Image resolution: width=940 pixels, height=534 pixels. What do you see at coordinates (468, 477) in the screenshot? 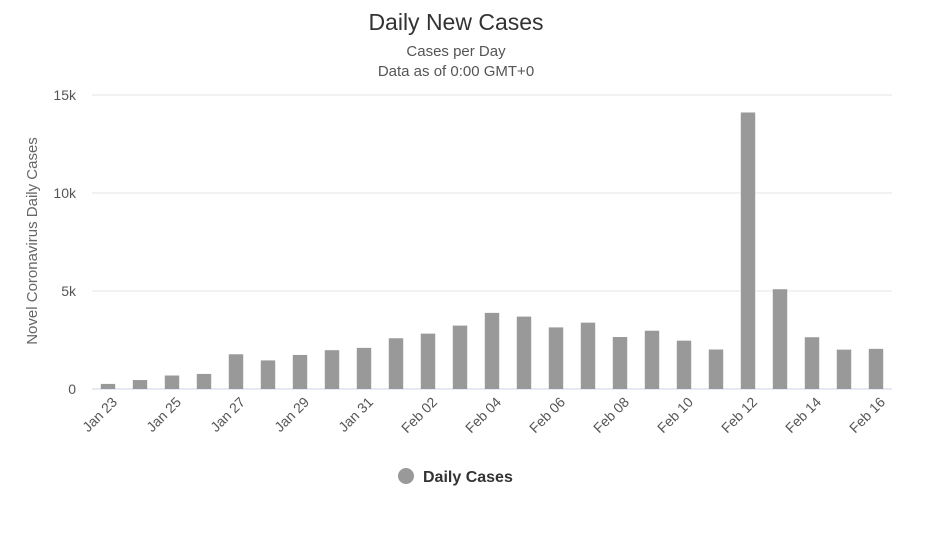
I see `legend-label-daily-cases: Daily Cases` at bounding box center [468, 477].